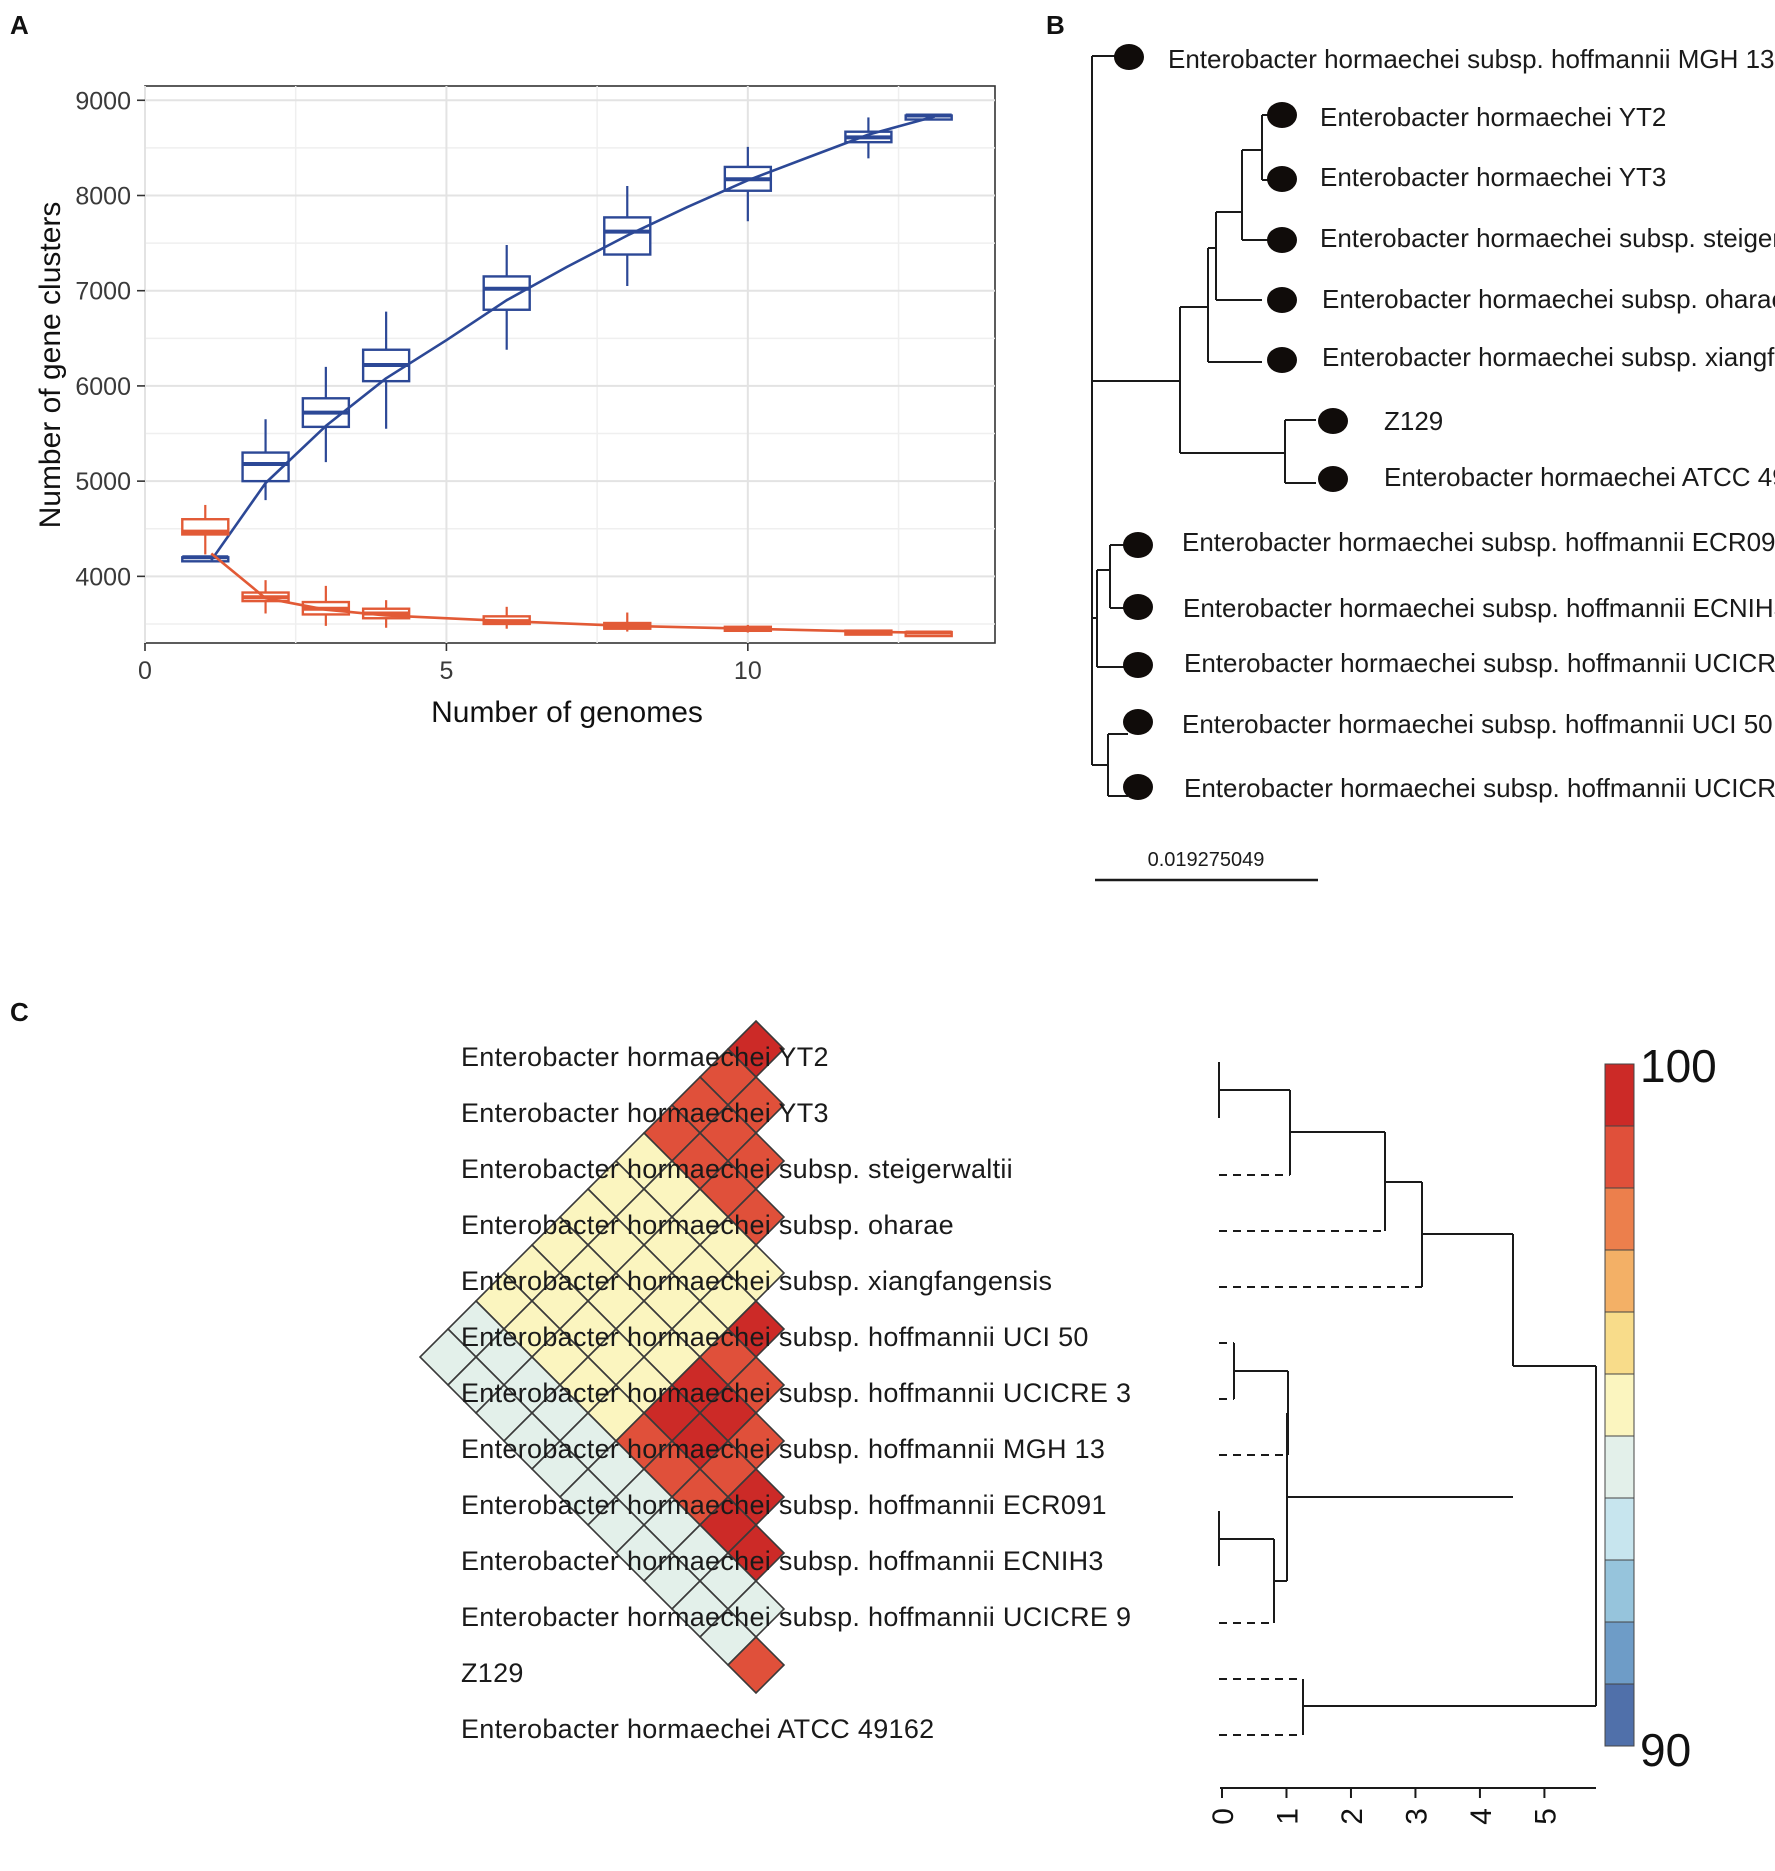 The image size is (1775, 1871). Describe the element at coordinates (103, 292) in the screenshot. I see `y-tick-label: 7000` at that location.